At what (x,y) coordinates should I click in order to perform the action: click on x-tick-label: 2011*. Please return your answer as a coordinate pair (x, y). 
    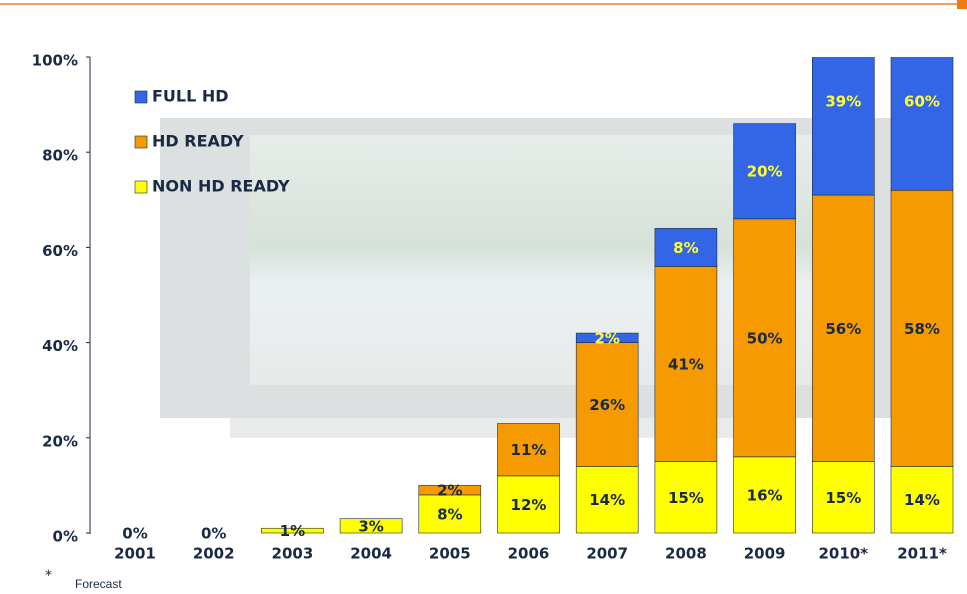
    Looking at the image, I should click on (922, 554).